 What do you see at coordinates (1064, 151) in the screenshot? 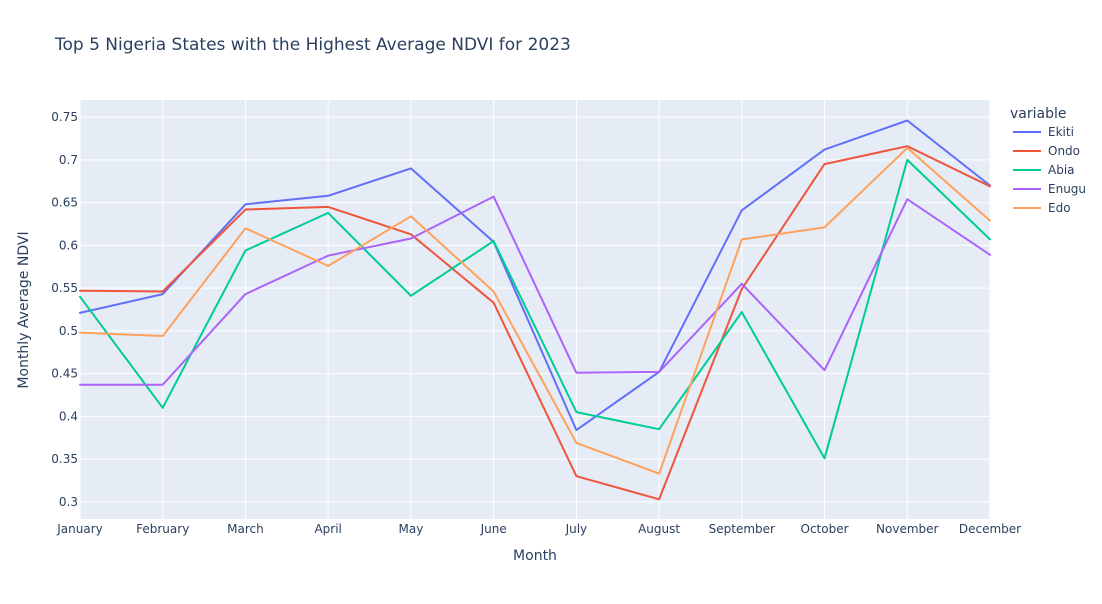
I see `legend-label: Ondo` at bounding box center [1064, 151].